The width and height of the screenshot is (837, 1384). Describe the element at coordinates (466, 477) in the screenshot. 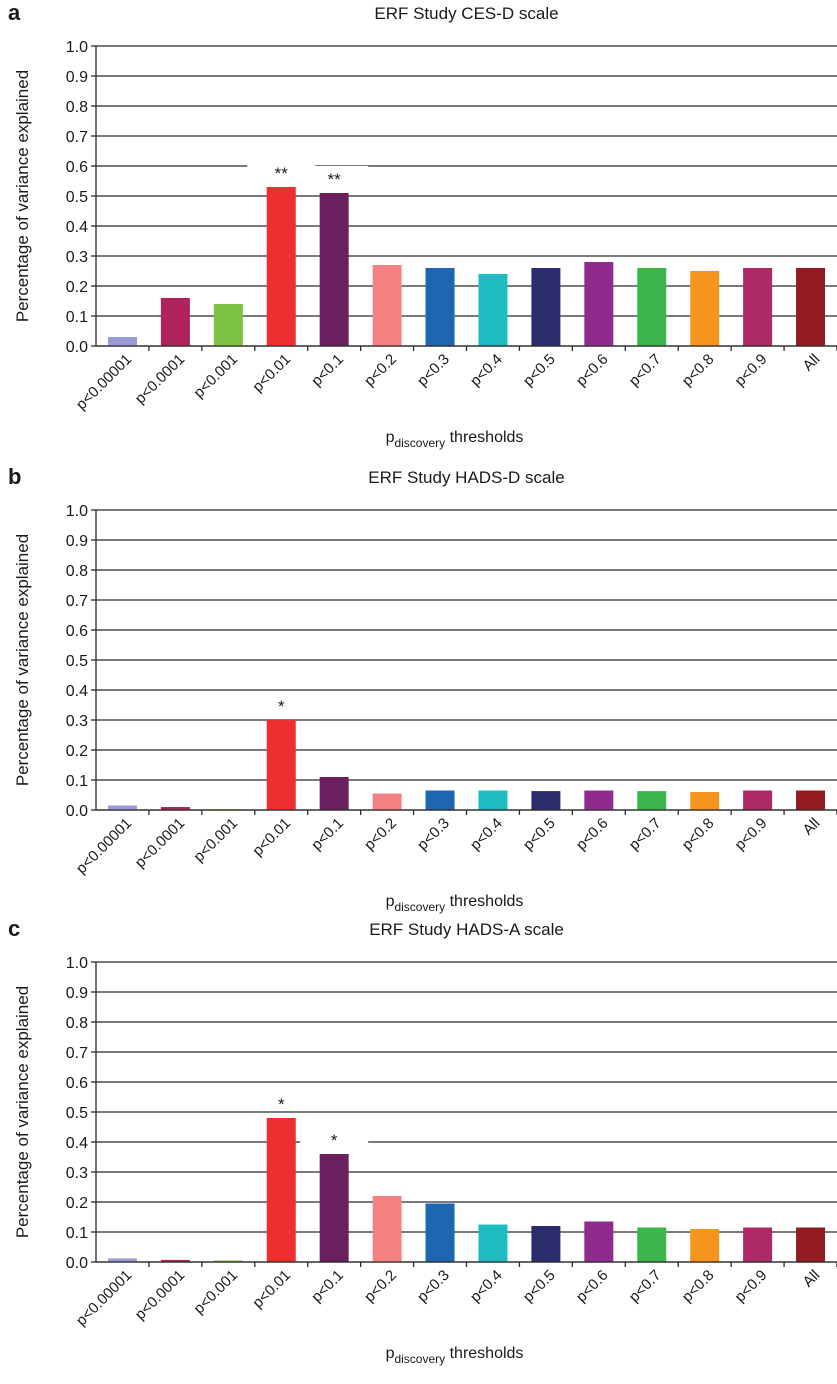

I see `chart-title: ERF Study HADS-D scale` at that location.